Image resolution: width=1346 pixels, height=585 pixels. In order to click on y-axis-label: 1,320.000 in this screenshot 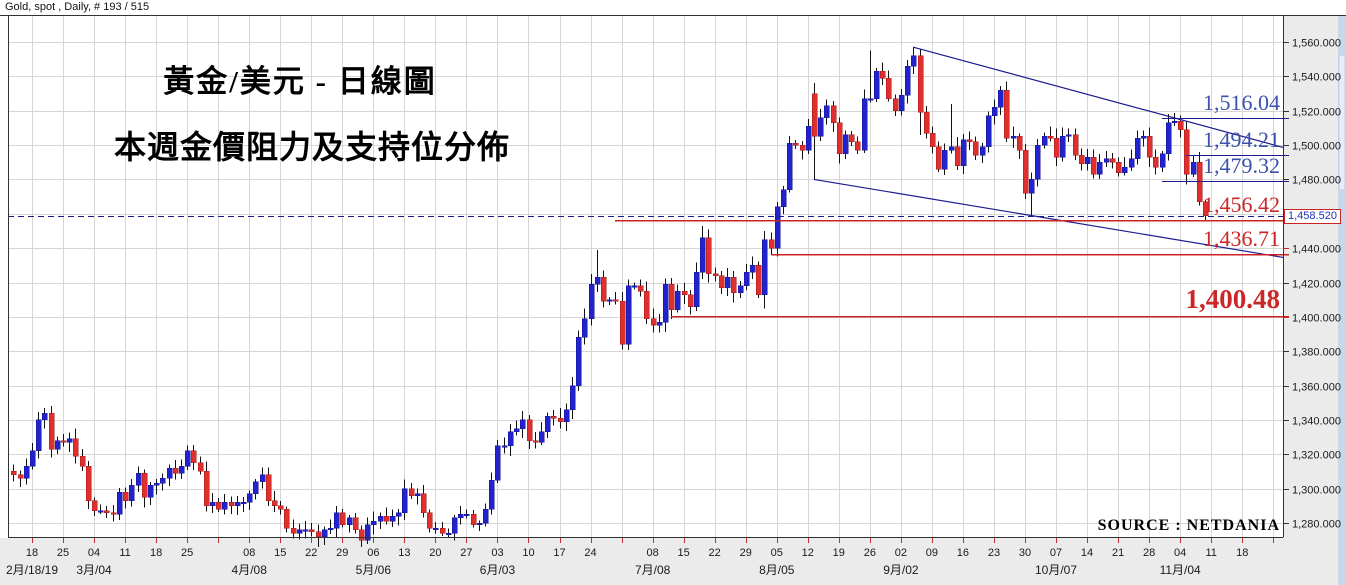, I will do `click(1316, 456)`.